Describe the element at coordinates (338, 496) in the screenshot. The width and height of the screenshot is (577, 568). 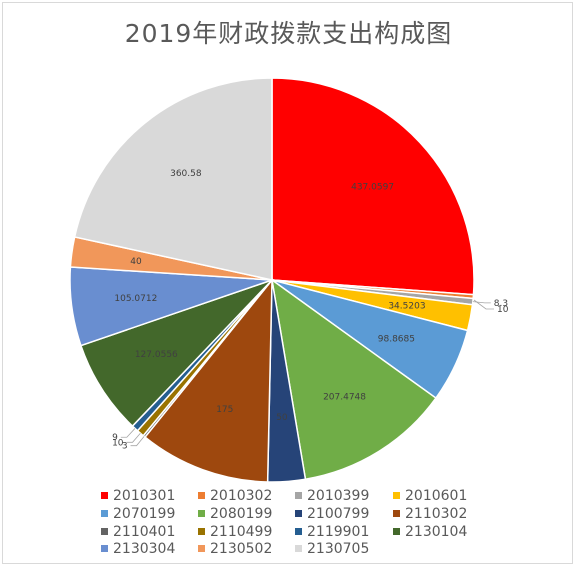
I see `legend-label: 2010399` at that location.